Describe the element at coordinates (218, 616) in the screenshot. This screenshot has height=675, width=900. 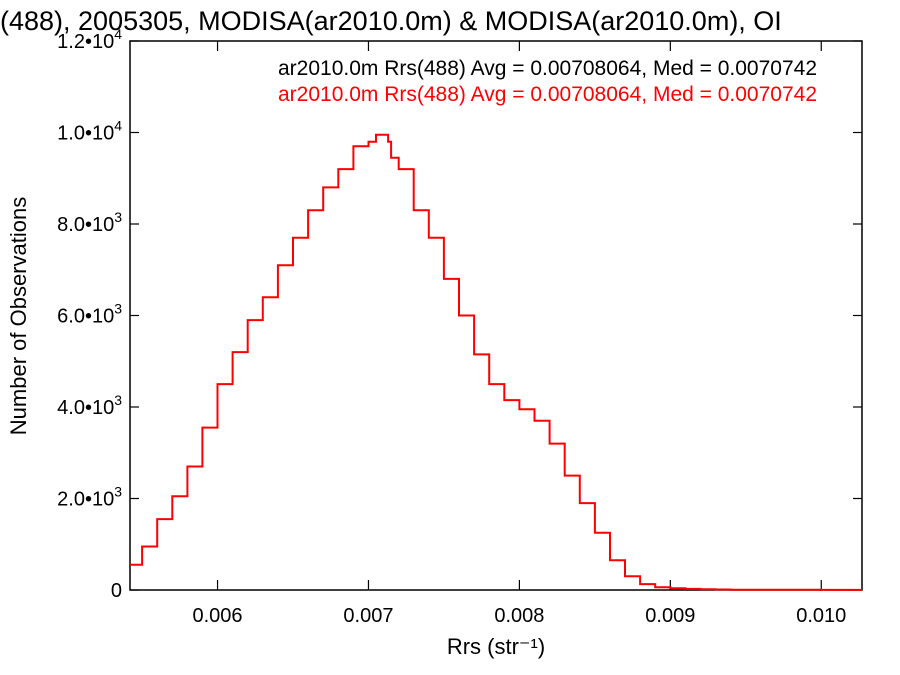
I see `x-tick-label: 0.006` at that location.